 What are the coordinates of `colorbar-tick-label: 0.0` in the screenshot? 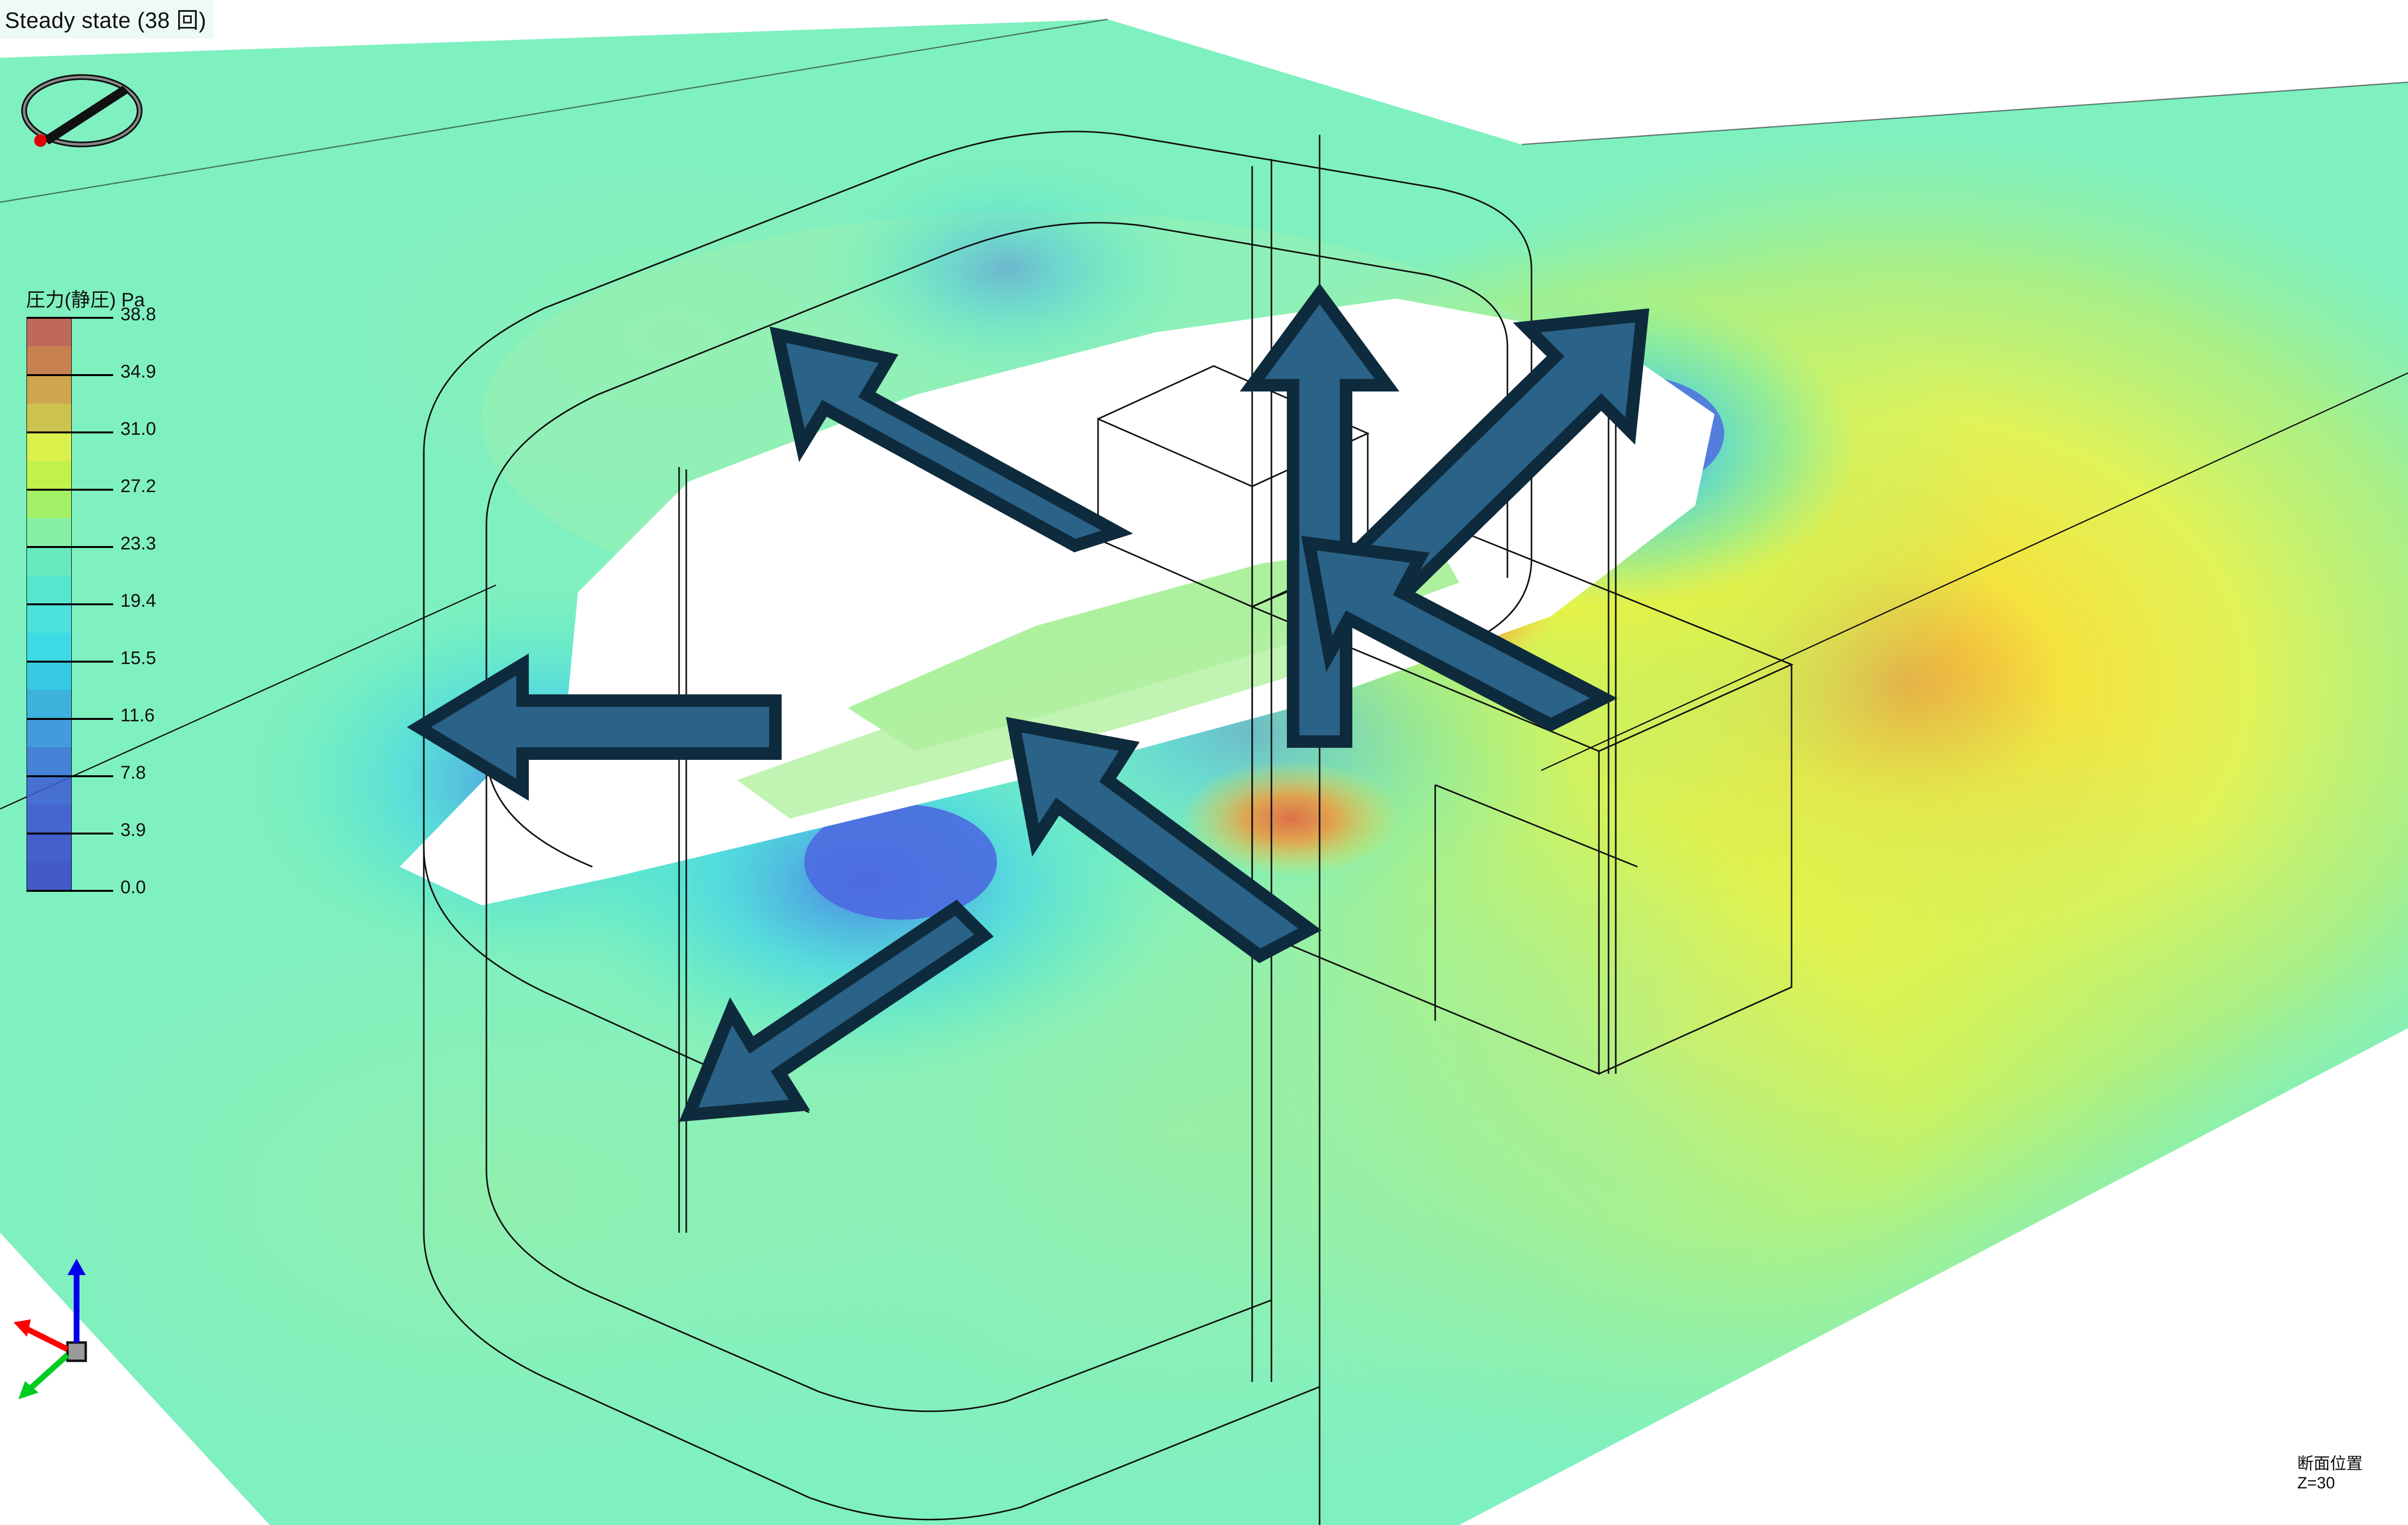 It's located at (133, 887).